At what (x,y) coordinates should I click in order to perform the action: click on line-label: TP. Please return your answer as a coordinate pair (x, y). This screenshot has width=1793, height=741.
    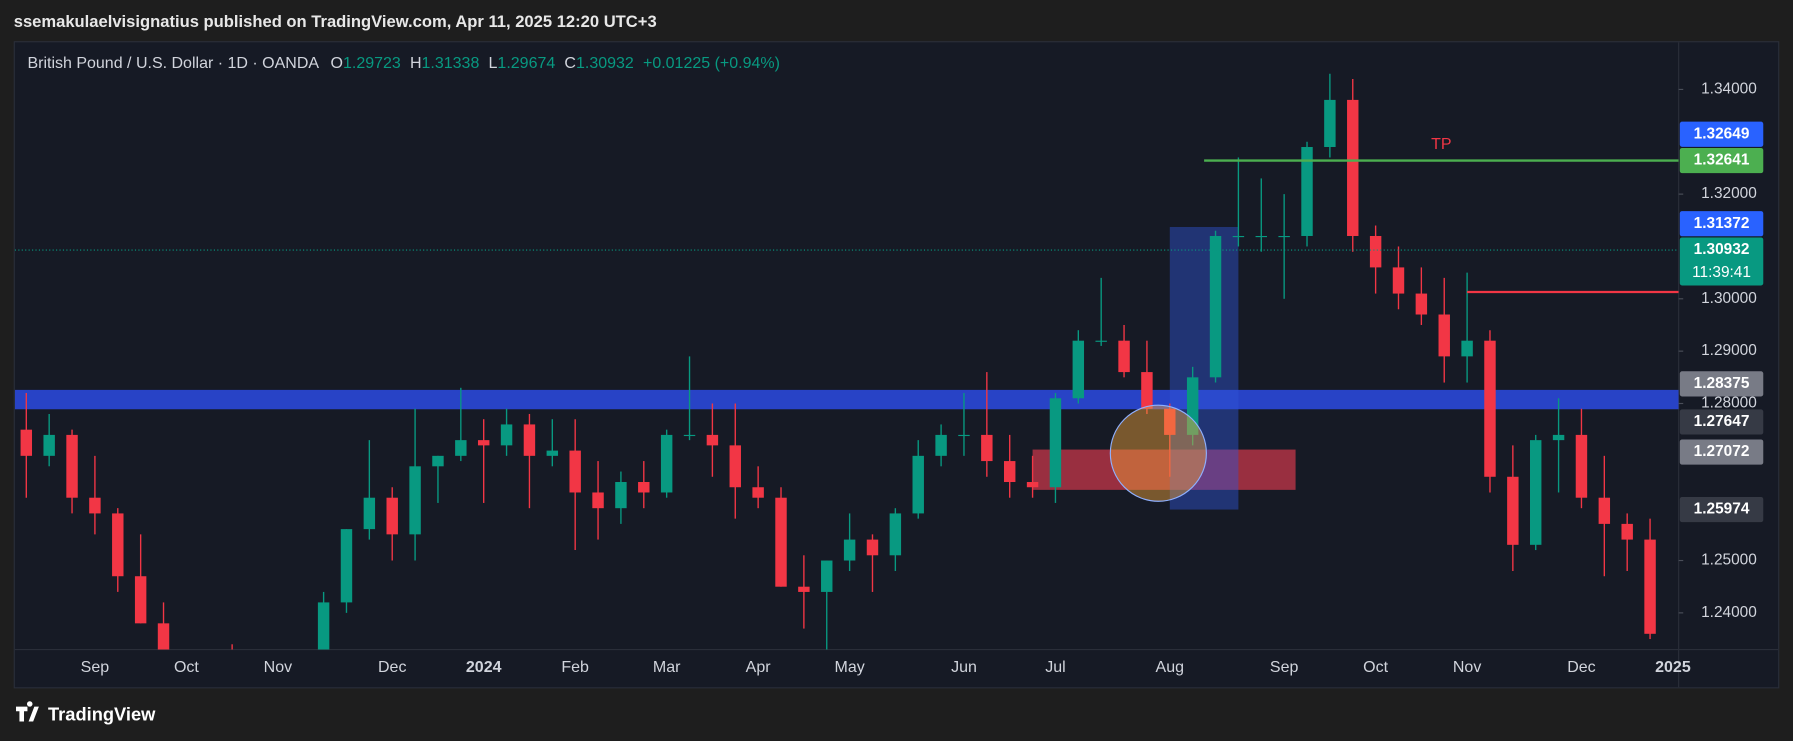
    Looking at the image, I should click on (1441, 144).